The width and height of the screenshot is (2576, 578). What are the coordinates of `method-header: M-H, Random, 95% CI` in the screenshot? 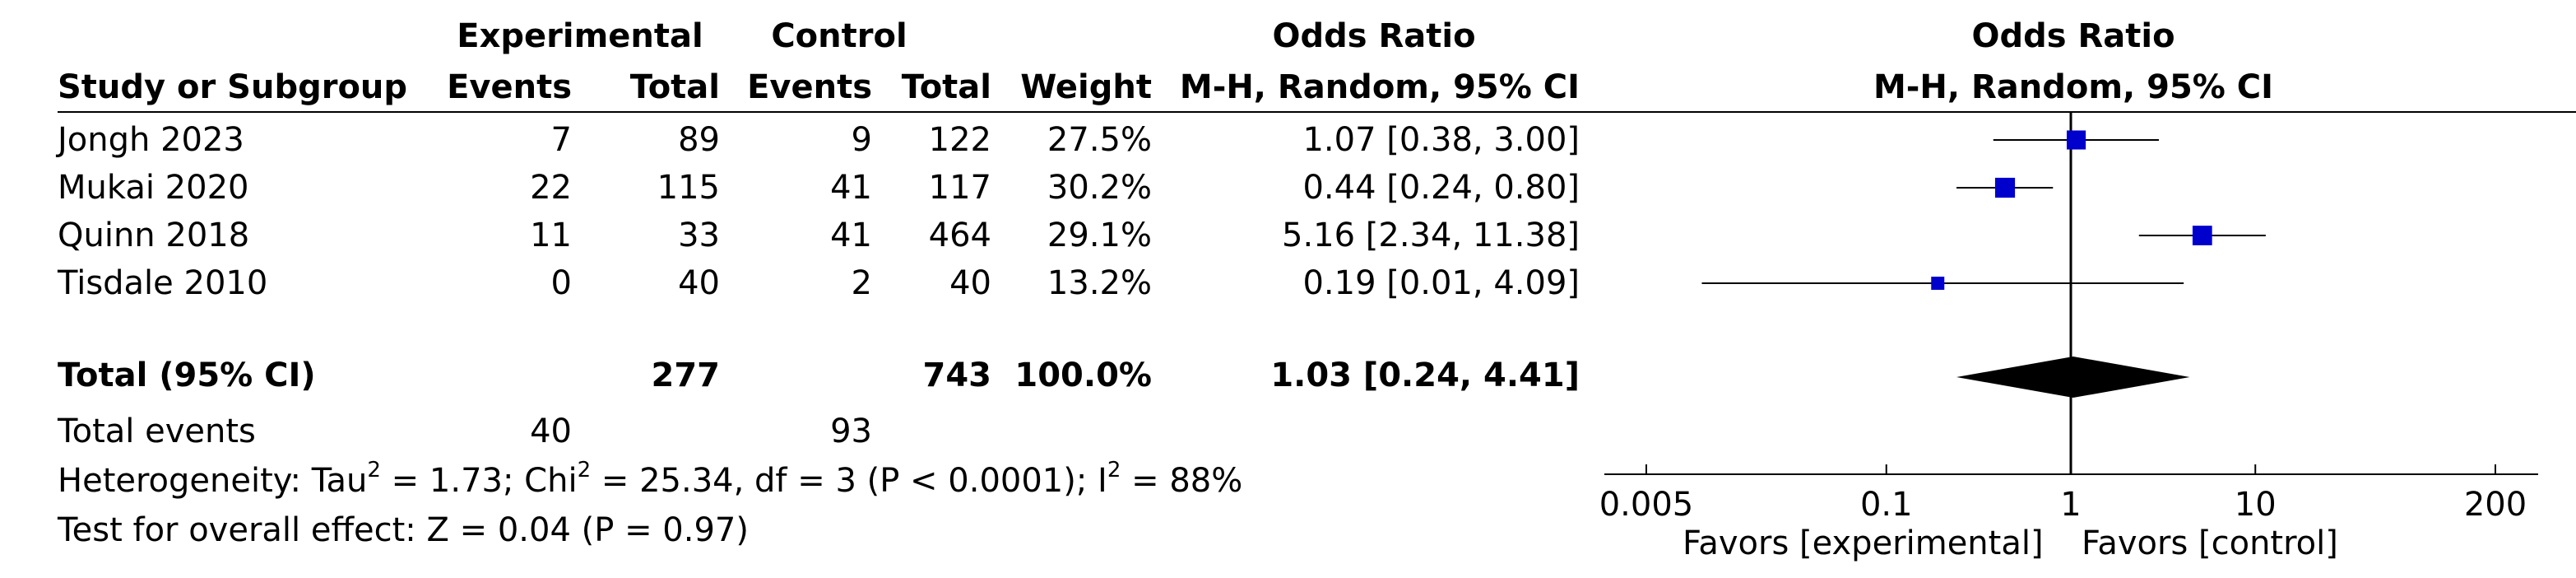 It's located at (1379, 87).